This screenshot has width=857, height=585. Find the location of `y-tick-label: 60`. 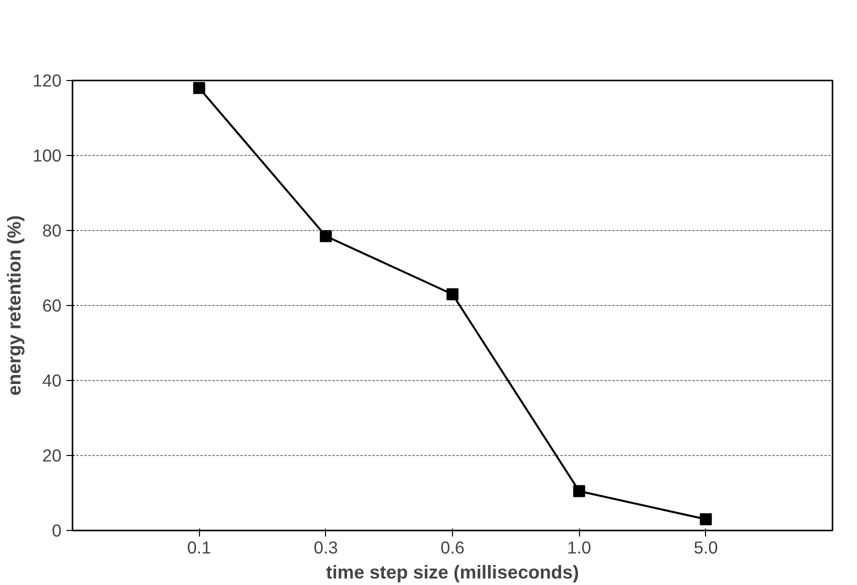

y-tick-label: 60 is located at coordinates (52, 306).